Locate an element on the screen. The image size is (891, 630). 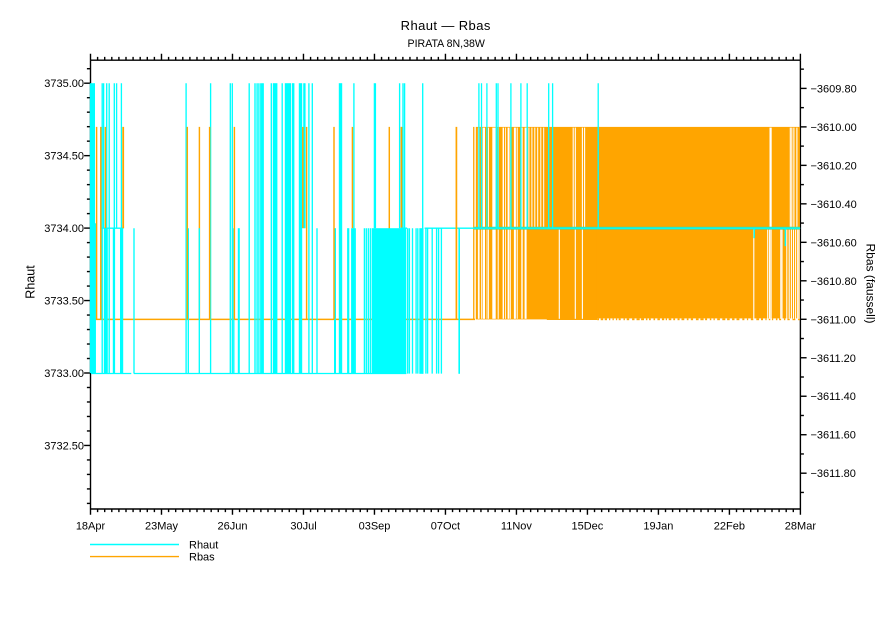
svg-text: 3734.00 is located at coordinates (64, 229).